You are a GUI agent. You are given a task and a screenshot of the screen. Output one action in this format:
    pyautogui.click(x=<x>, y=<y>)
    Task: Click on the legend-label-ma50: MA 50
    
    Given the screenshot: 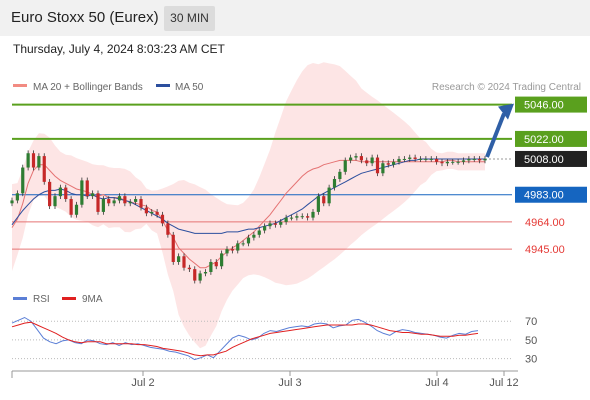 What is the action you would take?
    pyautogui.click(x=189, y=87)
    